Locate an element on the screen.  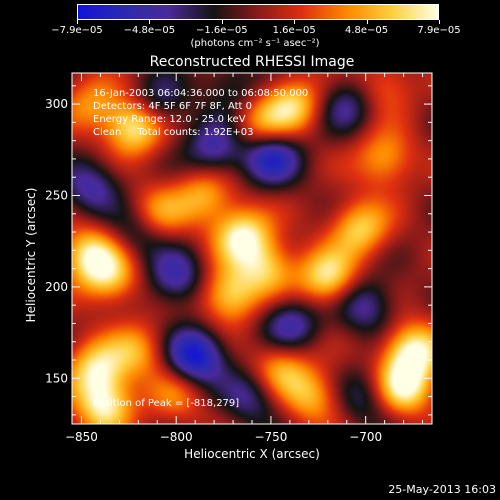
footer-timestamp: 25-May-2013 16:03 is located at coordinates (442, 489).